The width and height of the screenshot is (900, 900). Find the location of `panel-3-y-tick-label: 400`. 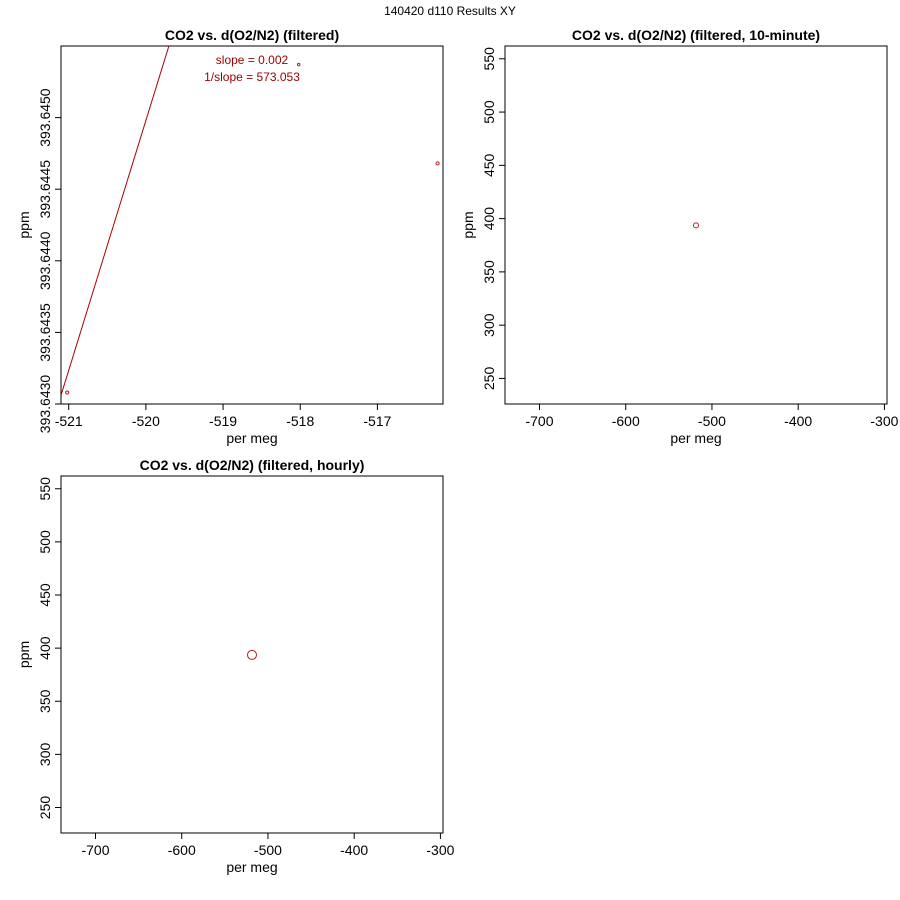

panel-3-y-tick-label: 400 is located at coordinates (45, 648).